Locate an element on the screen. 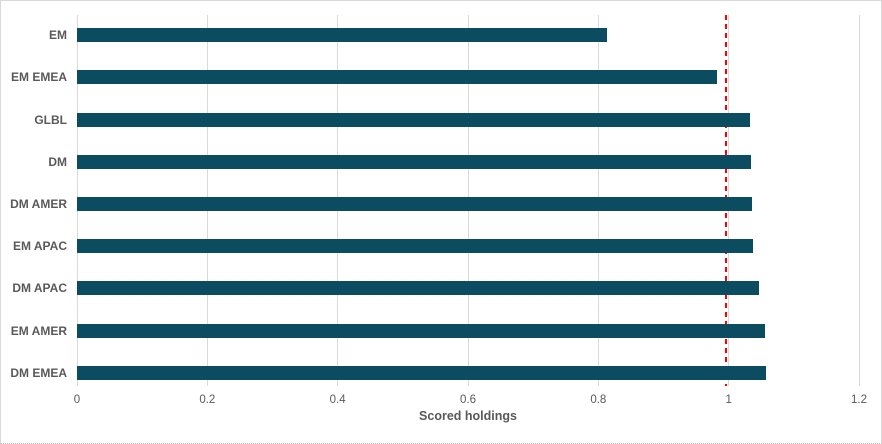 This screenshot has height=444, width=882. bar-em-apac is located at coordinates (415, 246).